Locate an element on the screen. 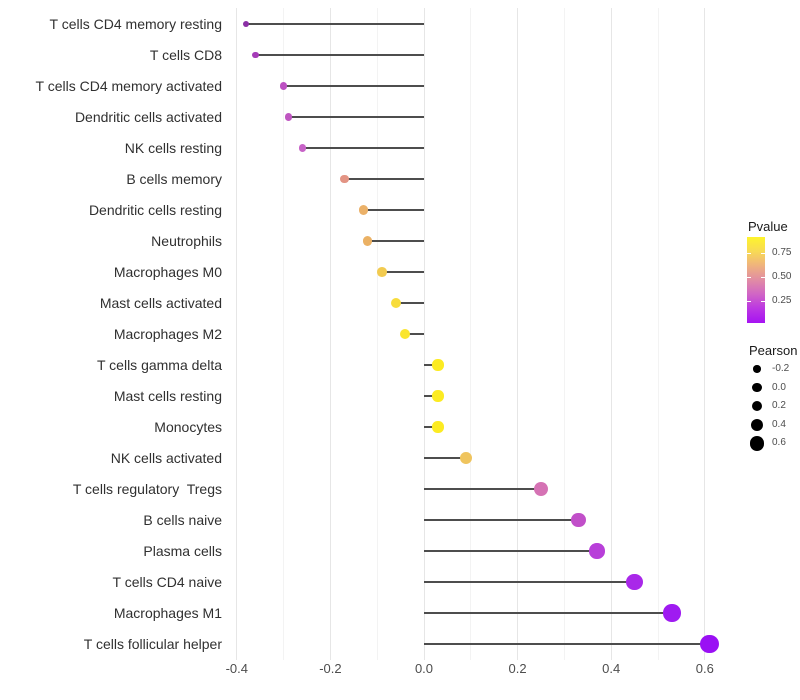 Image resolution: width=800 pixels, height=700 pixels. pearson-legend-label: 0.6 is located at coordinates (779, 443).